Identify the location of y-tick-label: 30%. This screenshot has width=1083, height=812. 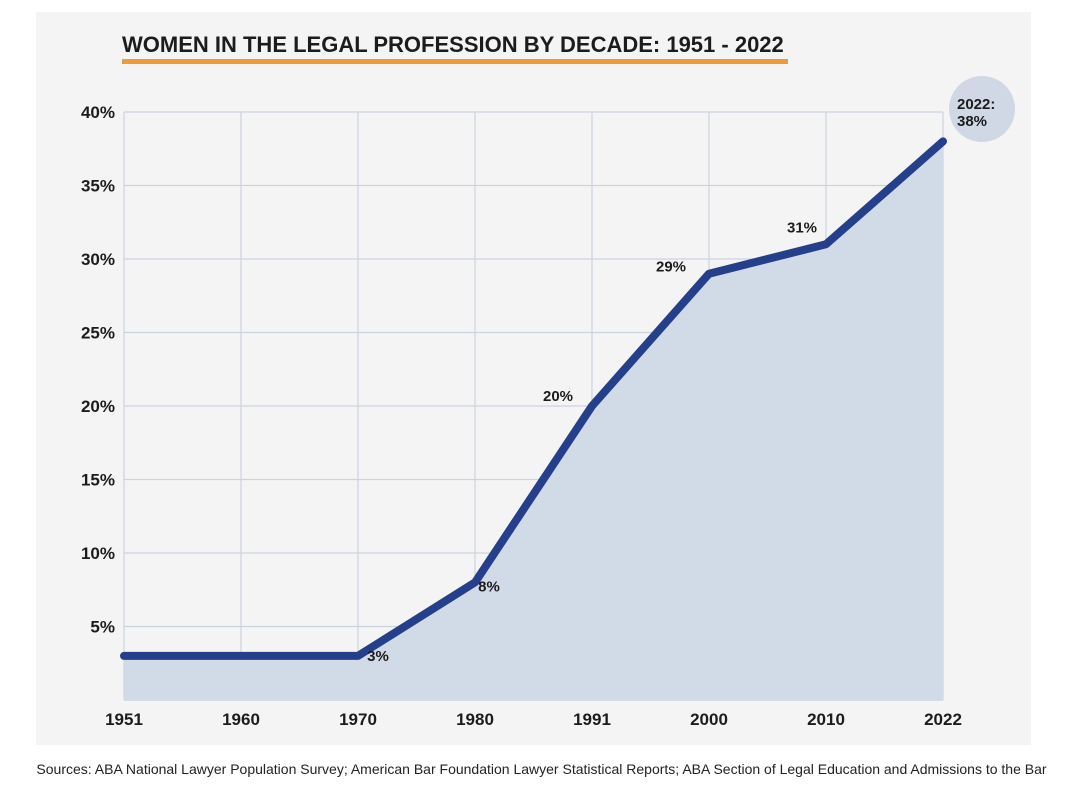
(98, 259).